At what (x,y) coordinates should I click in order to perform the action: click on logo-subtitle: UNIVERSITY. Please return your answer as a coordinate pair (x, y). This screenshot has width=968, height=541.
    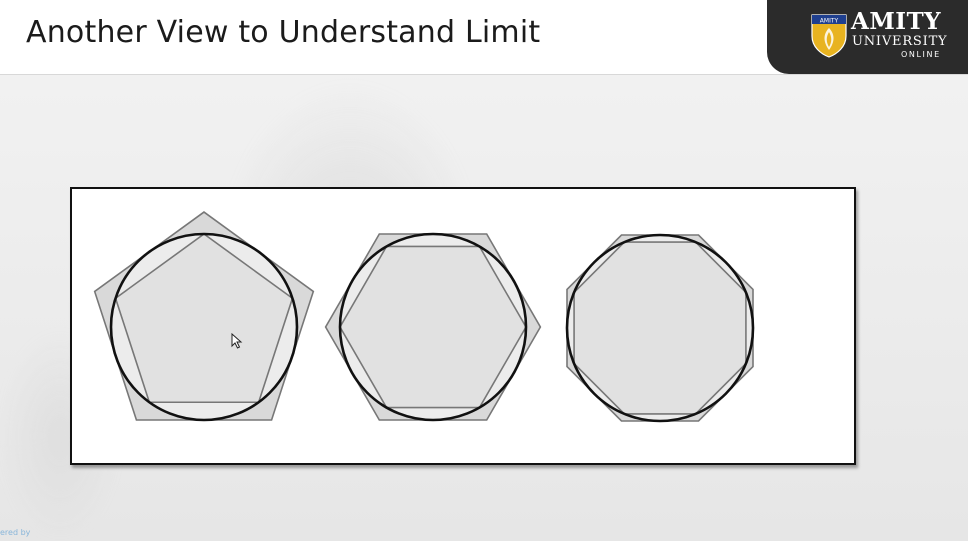
    Looking at the image, I should click on (900, 41).